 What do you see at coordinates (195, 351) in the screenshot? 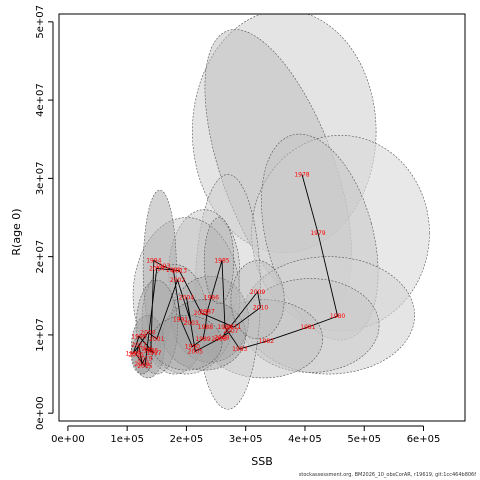
I see `point-label-2005: 2005` at bounding box center [195, 351].